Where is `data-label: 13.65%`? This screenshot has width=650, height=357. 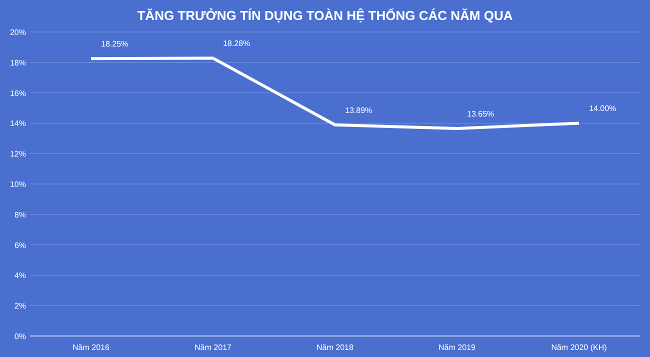 data-label: 13.65% is located at coordinates (480, 114).